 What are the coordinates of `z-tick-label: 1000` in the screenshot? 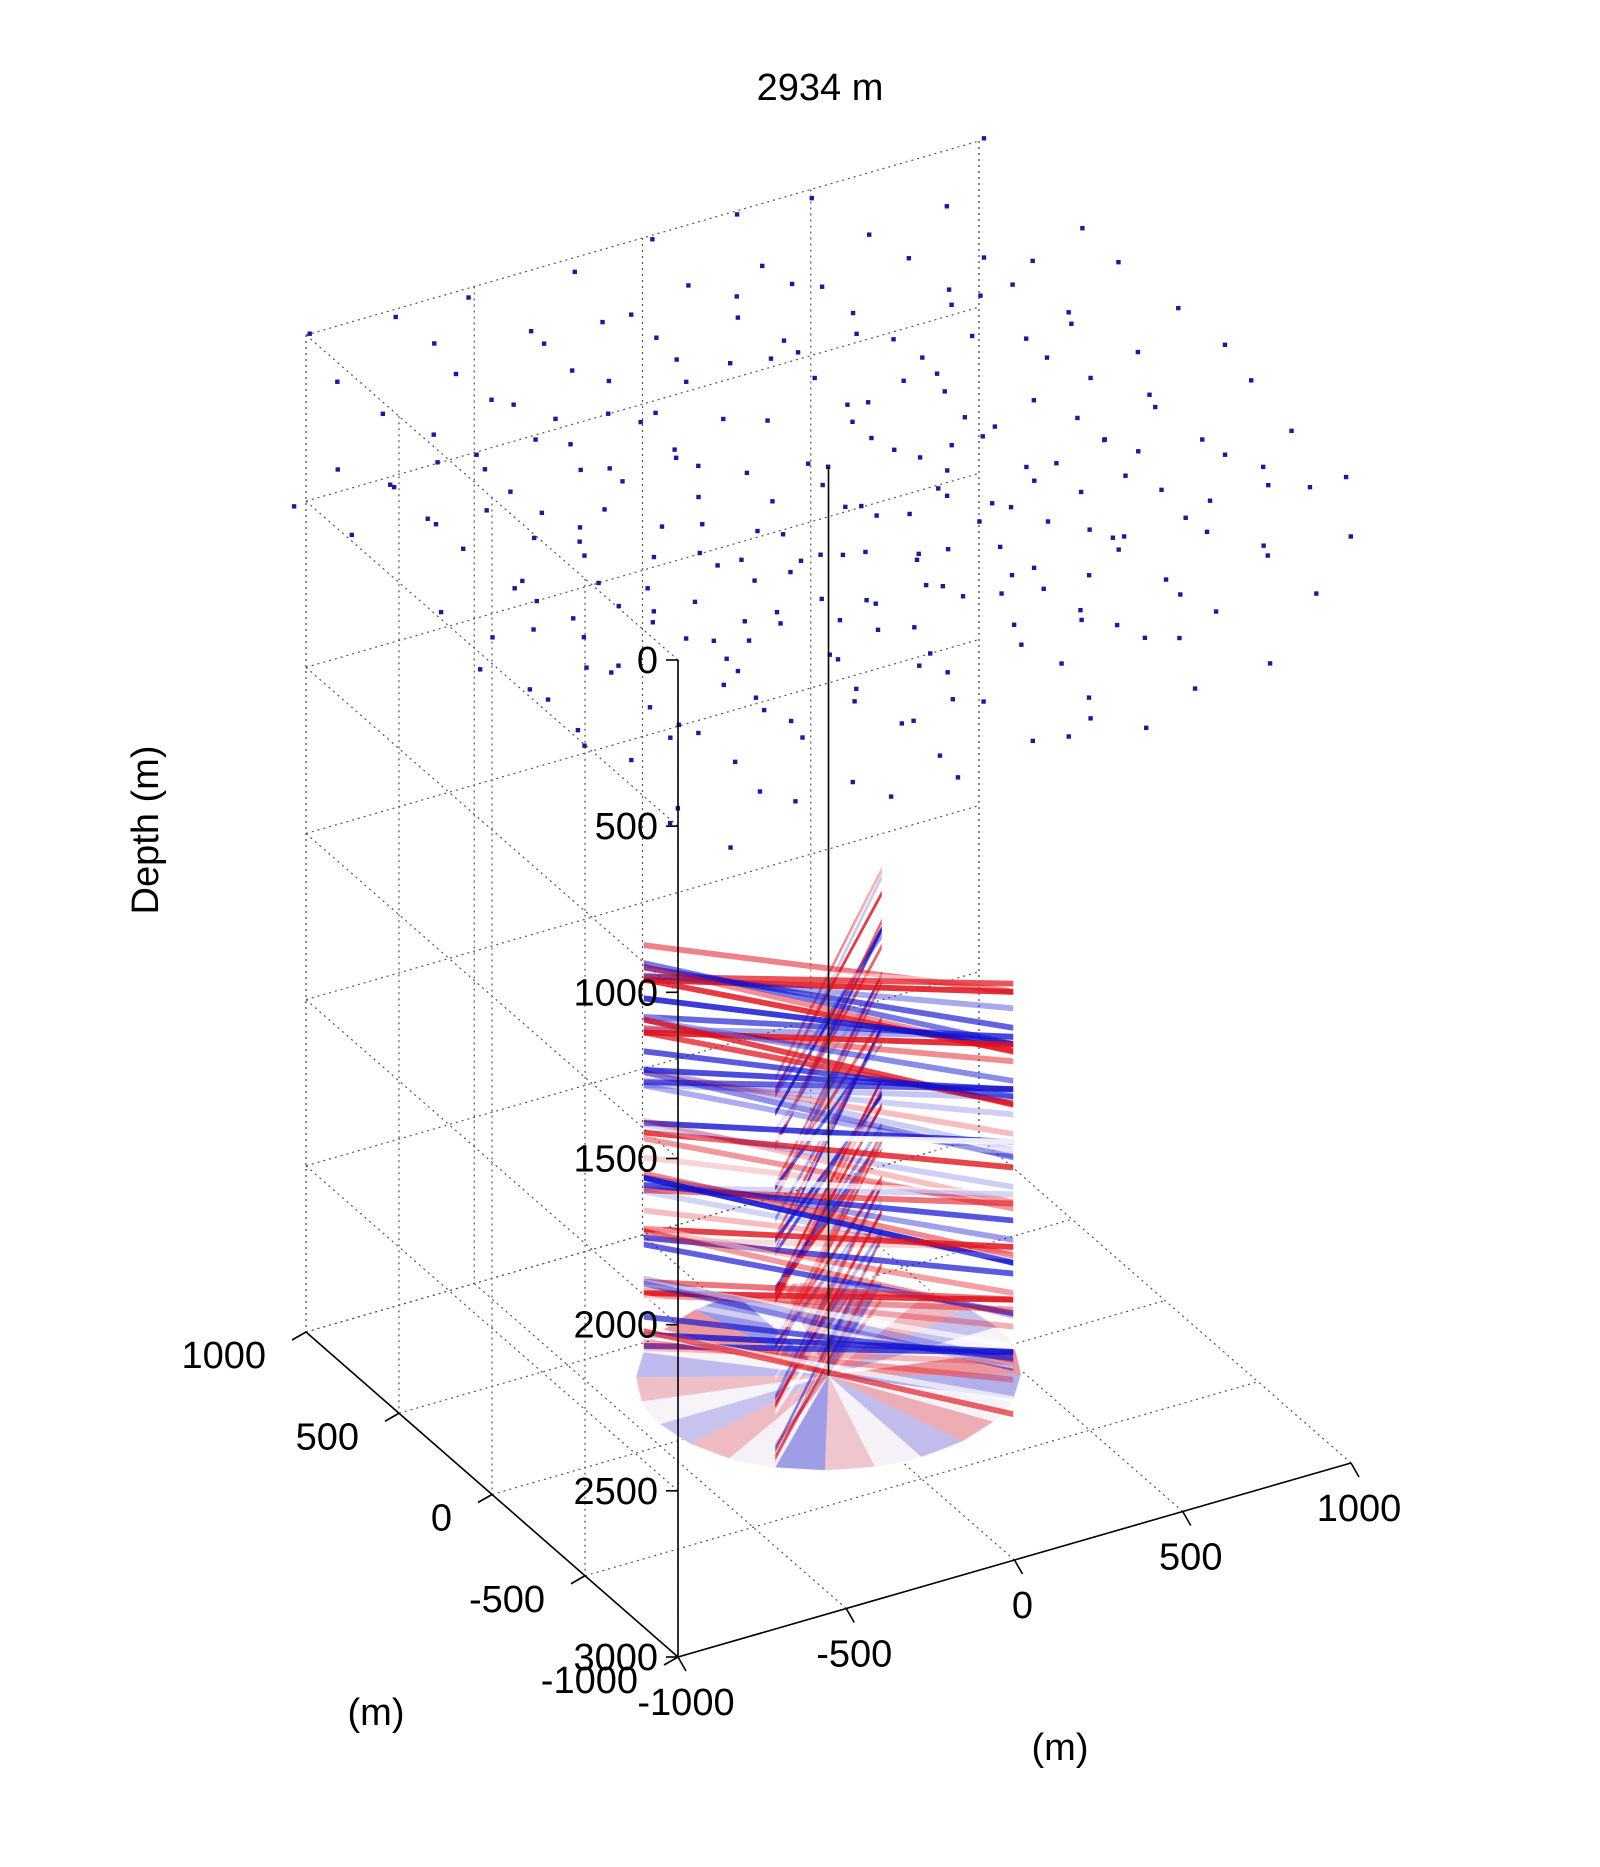 It's located at (615, 993).